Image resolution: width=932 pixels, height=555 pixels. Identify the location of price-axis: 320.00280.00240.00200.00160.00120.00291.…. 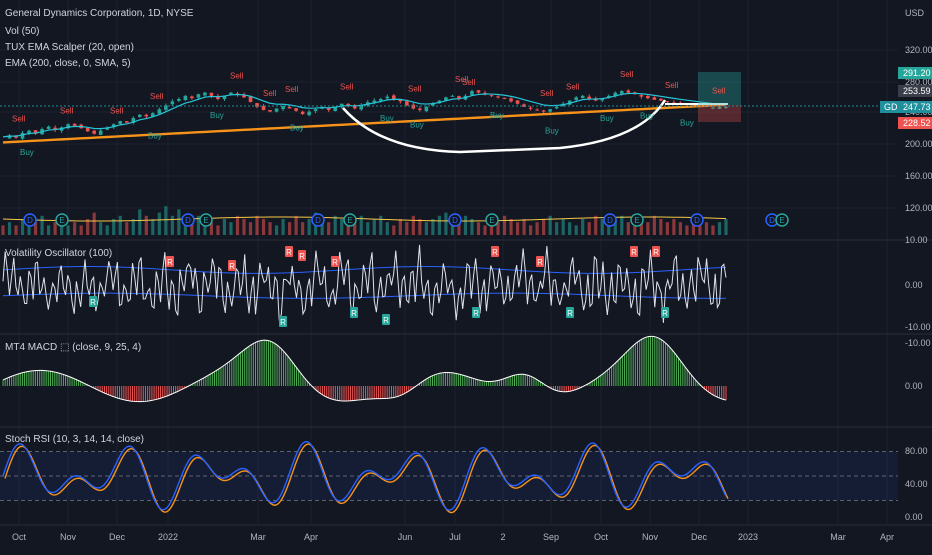
(906, 283).